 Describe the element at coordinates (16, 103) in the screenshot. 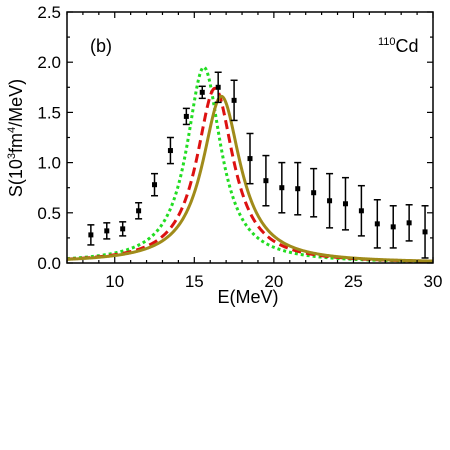

I see `y-title-post: /MeV)` at that location.